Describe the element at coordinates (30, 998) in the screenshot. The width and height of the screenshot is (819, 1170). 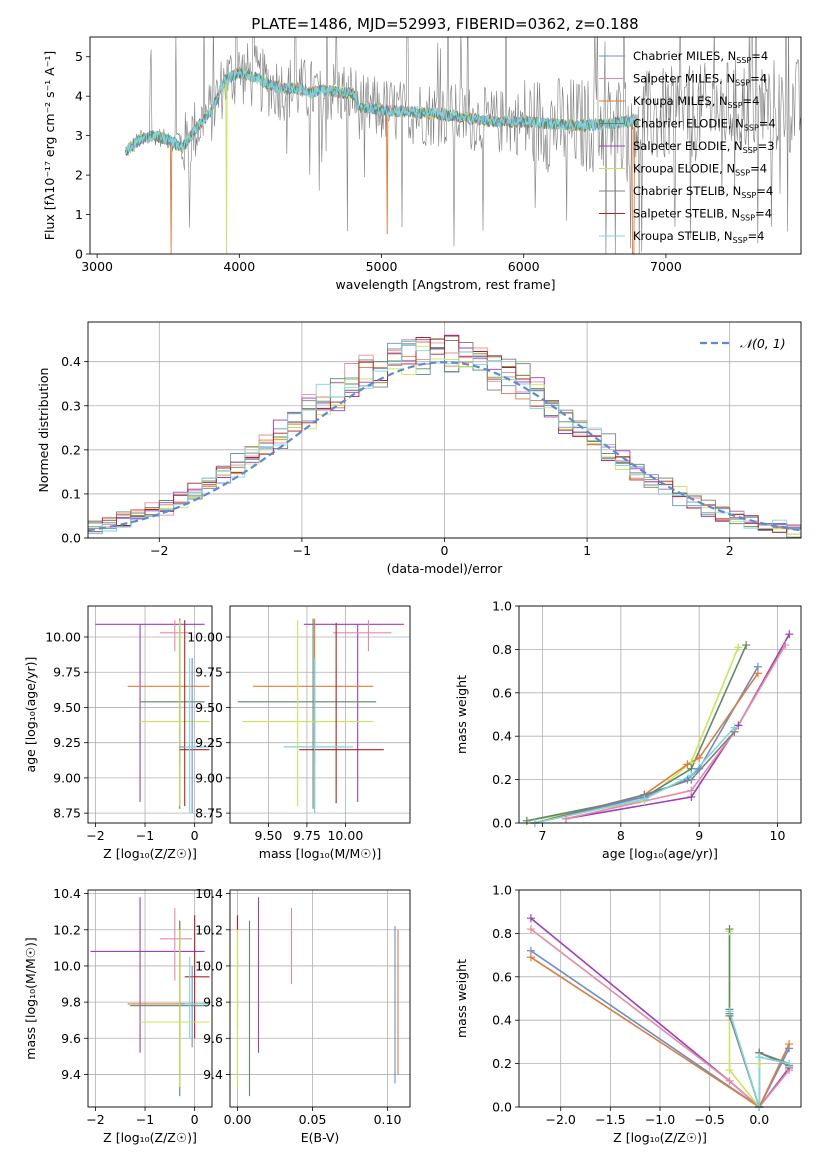
I see `y-axis-label: mass [log₁₀(M/M☉)]` at that location.